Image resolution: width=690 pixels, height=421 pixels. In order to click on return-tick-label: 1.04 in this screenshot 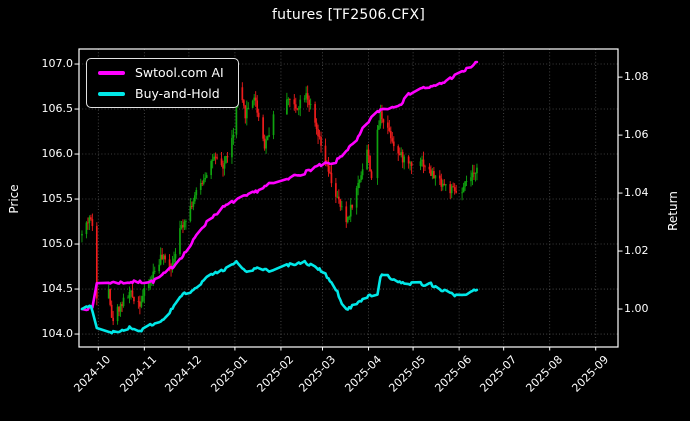, I will do `click(636, 193)`.